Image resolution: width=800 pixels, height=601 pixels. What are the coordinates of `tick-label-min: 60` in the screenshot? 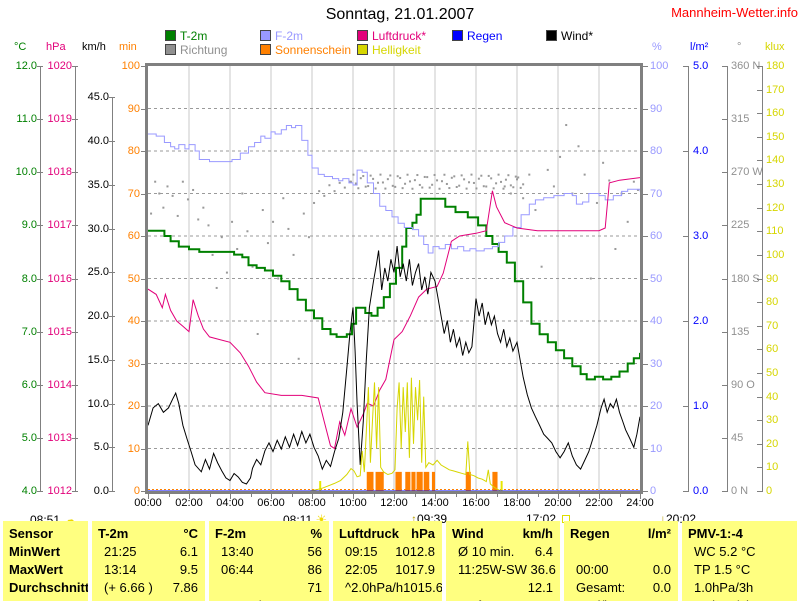 It's located at (133, 236).